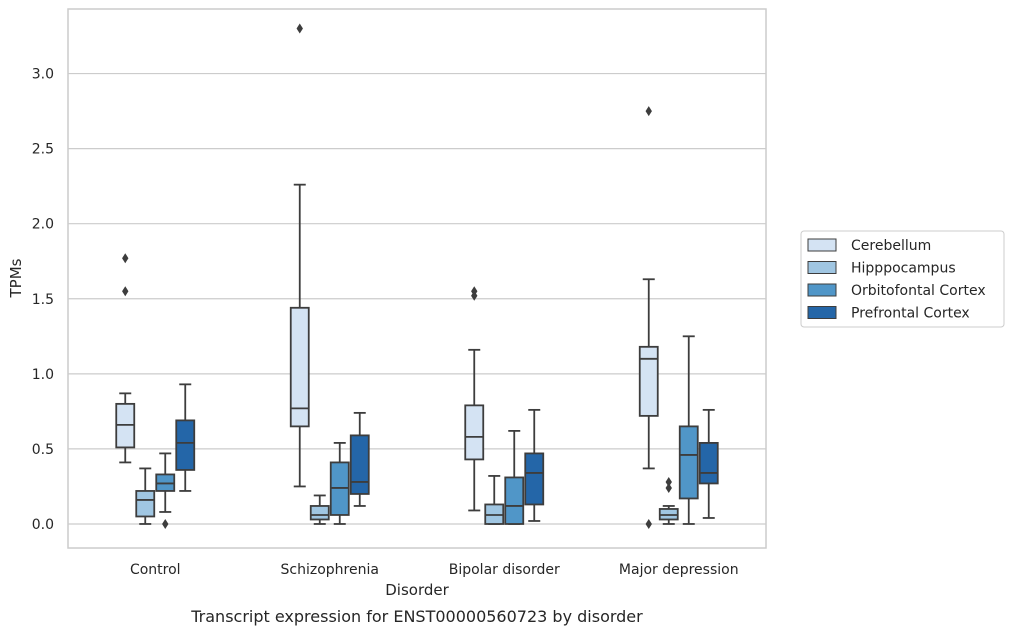 The image size is (1014, 634). I want to click on legend-label: Orbitofontal Cortex, so click(918, 291).